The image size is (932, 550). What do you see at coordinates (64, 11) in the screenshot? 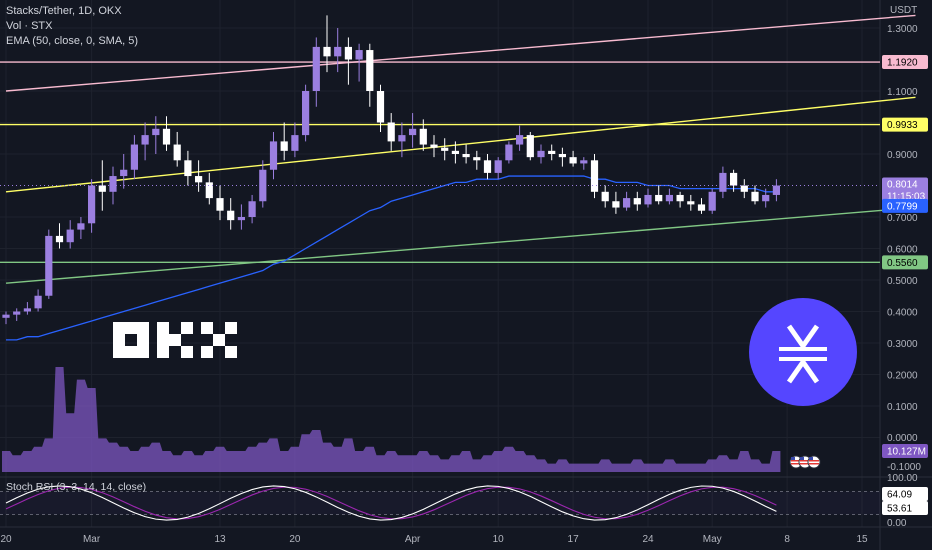
I see `symbol-title: Stacks/Tether, 1D, OKX` at bounding box center [64, 11].